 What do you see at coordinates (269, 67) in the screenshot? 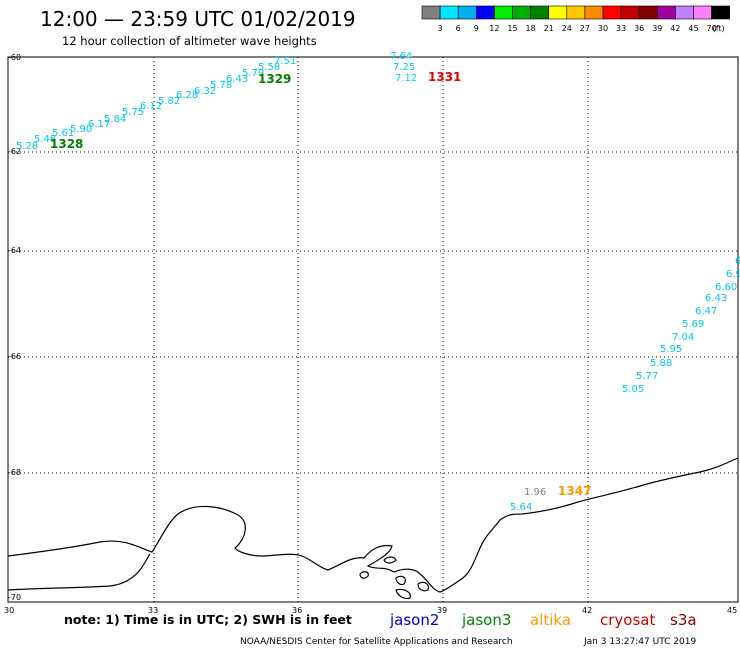
I see `wave-height-value: 5.58` at bounding box center [269, 67].